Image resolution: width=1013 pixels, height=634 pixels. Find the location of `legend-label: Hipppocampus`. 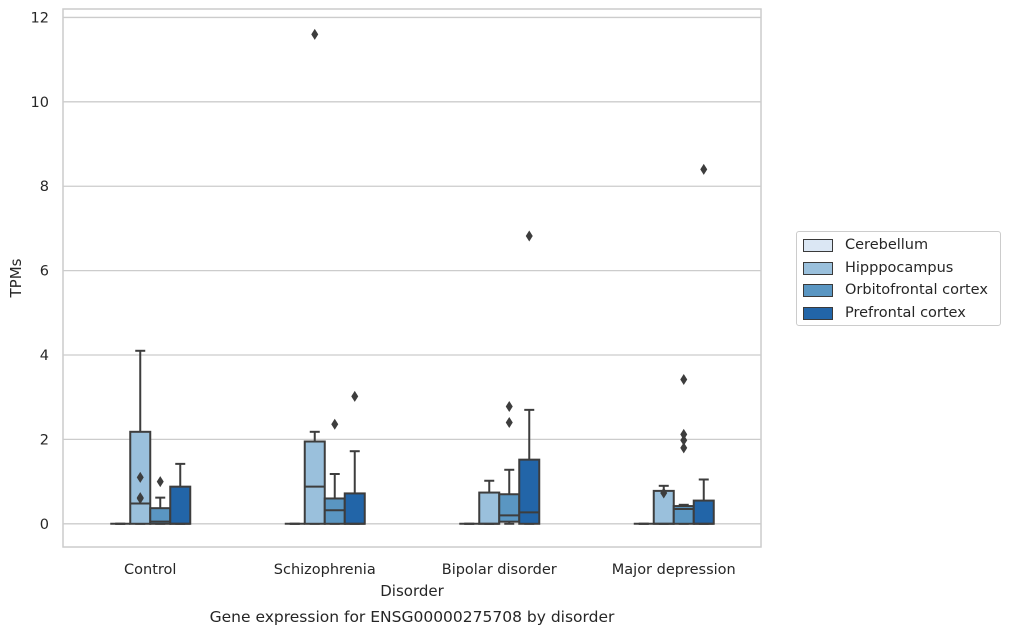

legend-label: Hipppocampus is located at coordinates (899, 268).